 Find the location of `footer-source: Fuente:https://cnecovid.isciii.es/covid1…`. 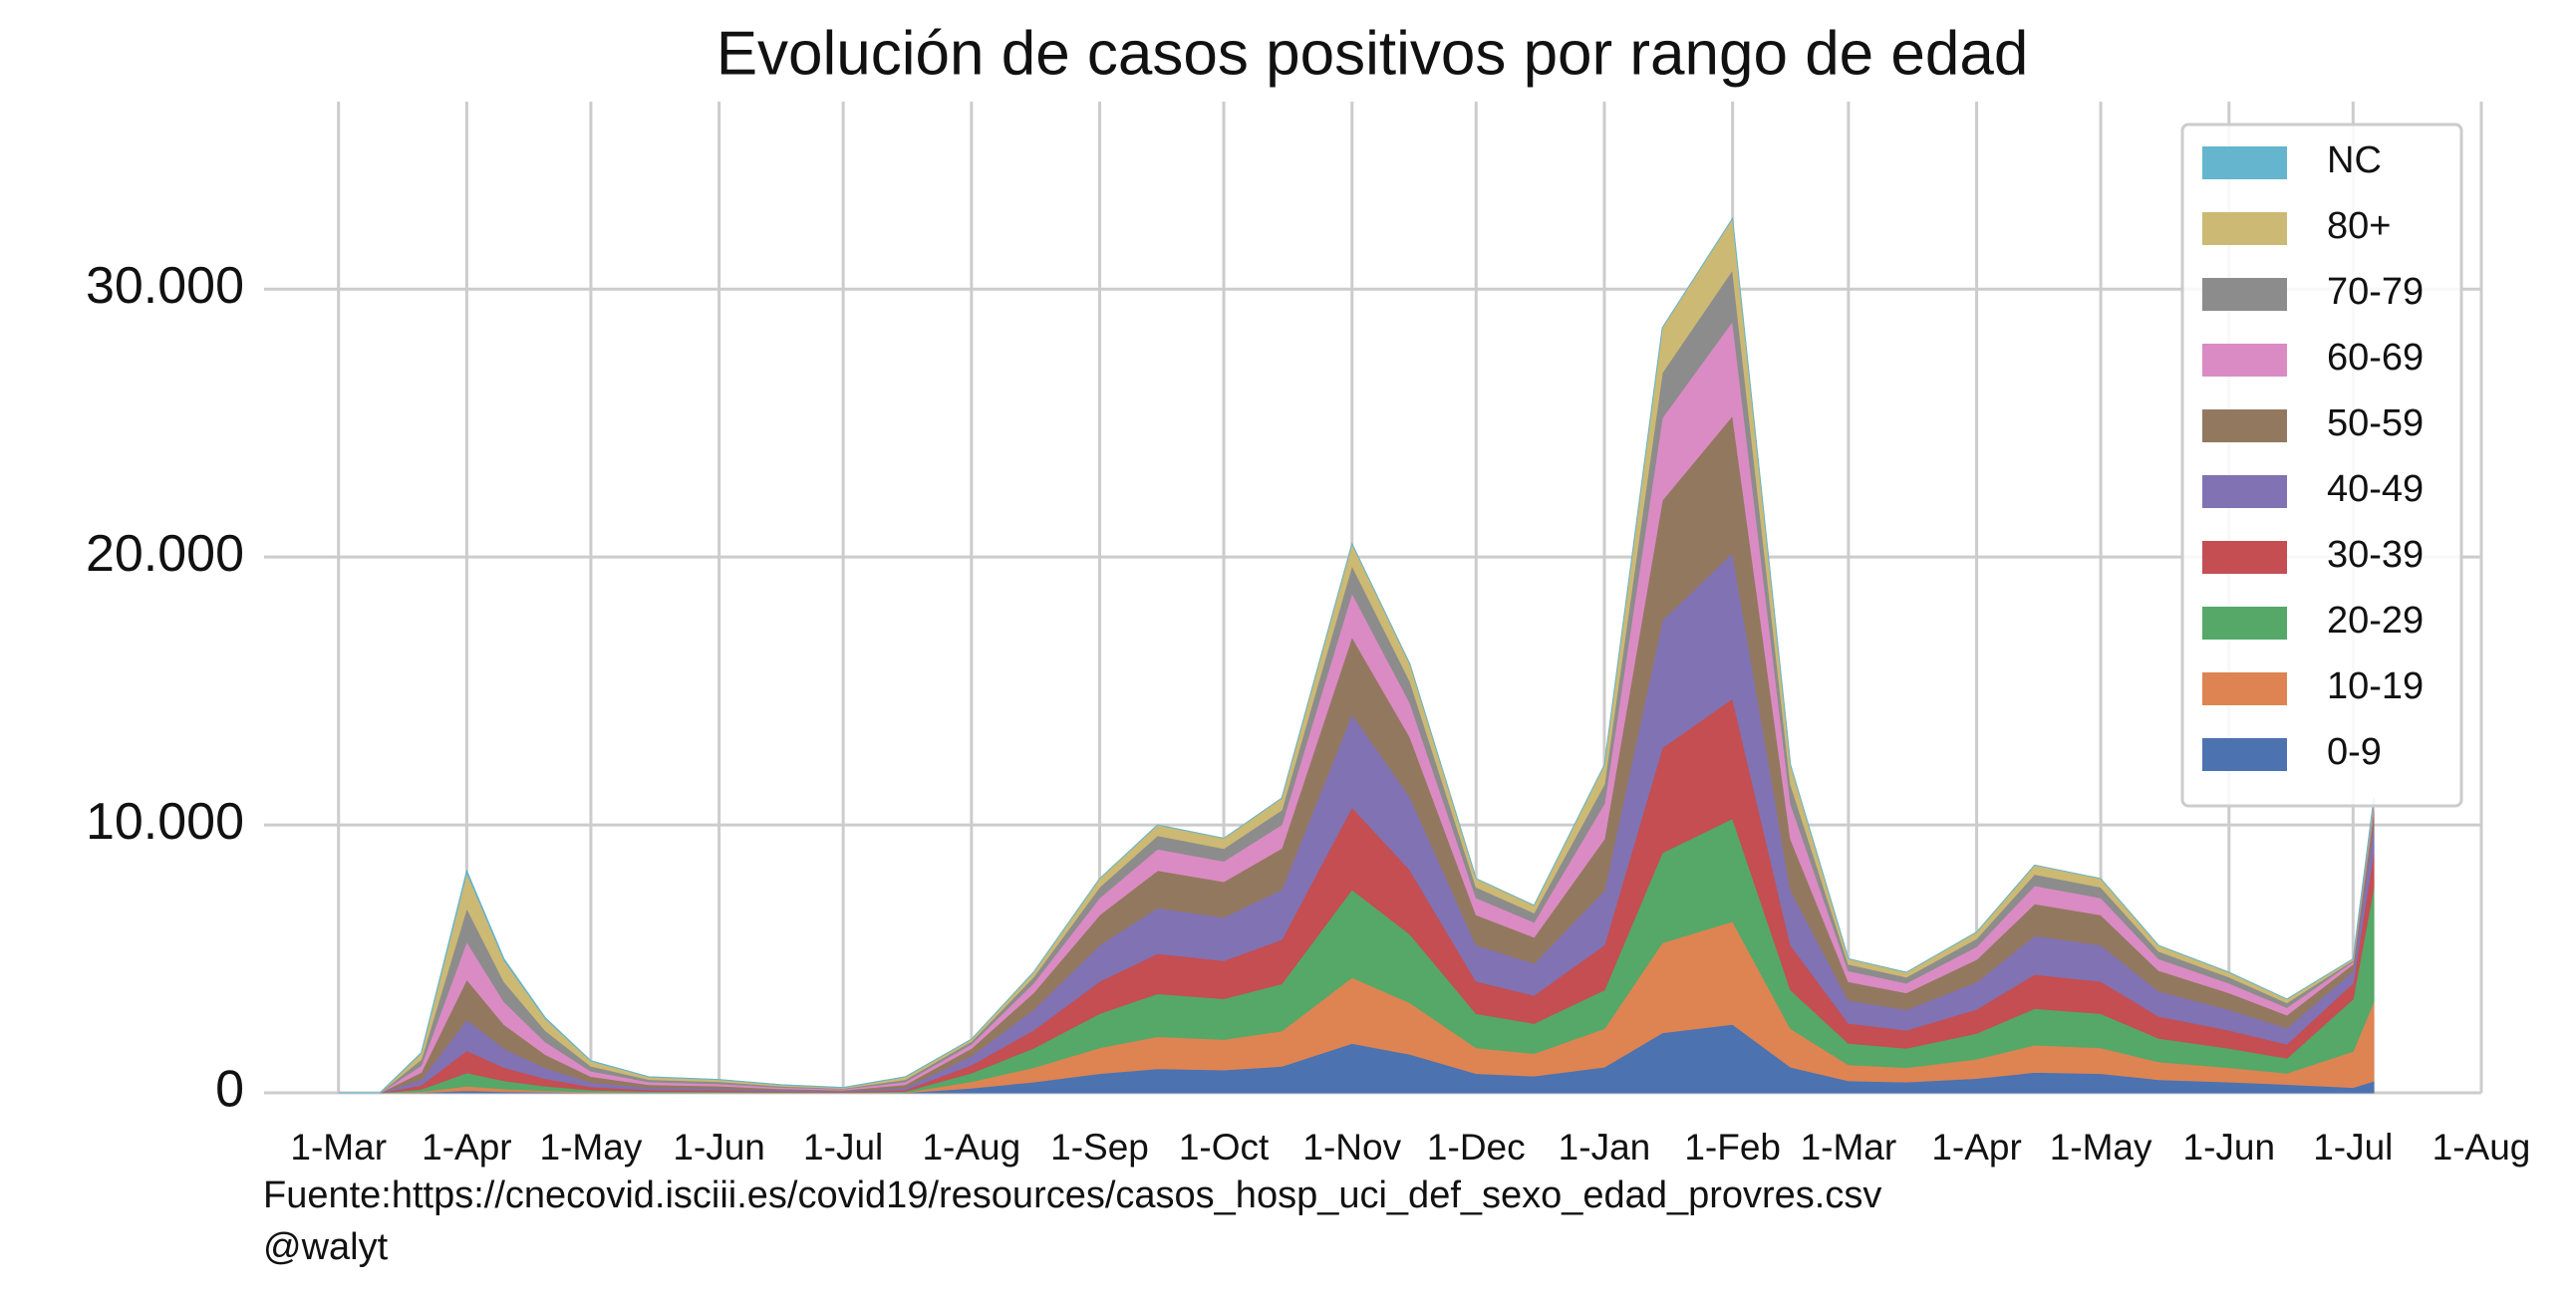

footer-source: Fuente:https://cnecovid.isciii.es/covid1… is located at coordinates (1072, 1195).